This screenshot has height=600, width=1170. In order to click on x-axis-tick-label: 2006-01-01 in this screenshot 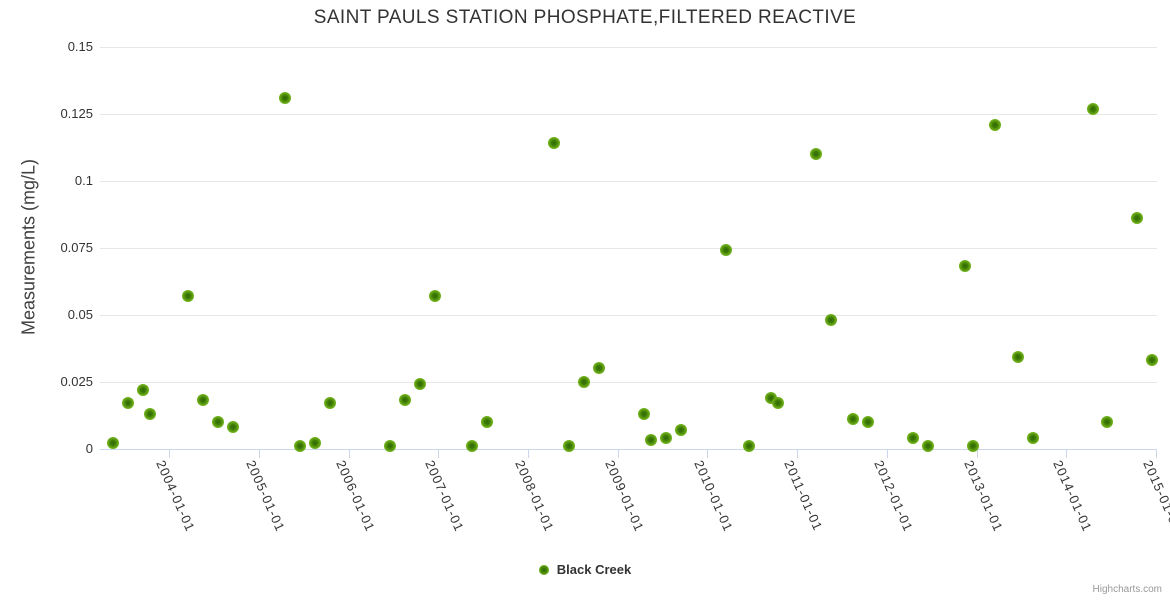, I will do `click(355, 495)`.